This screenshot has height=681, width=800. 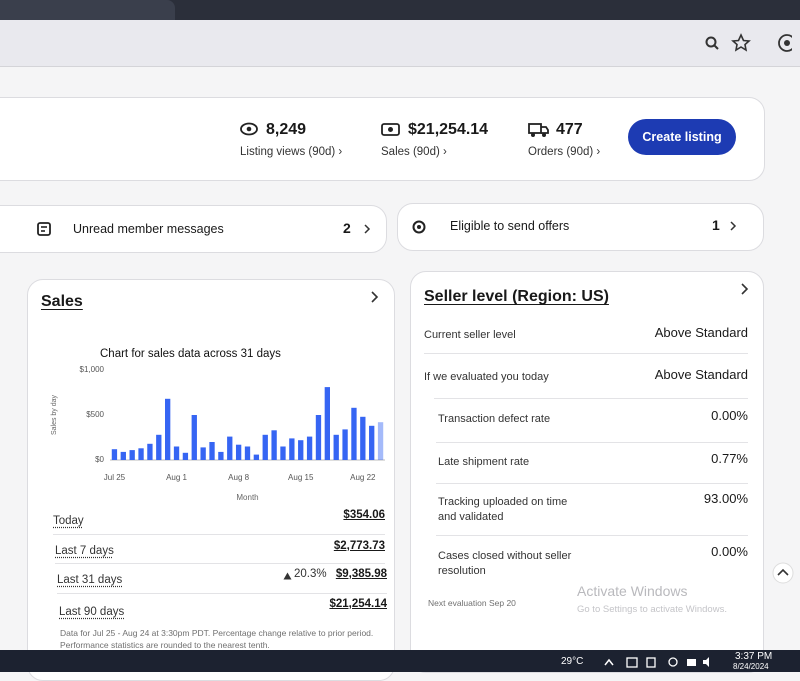 What do you see at coordinates (99, 459) in the screenshot?
I see `y-tick-label: $0` at bounding box center [99, 459].